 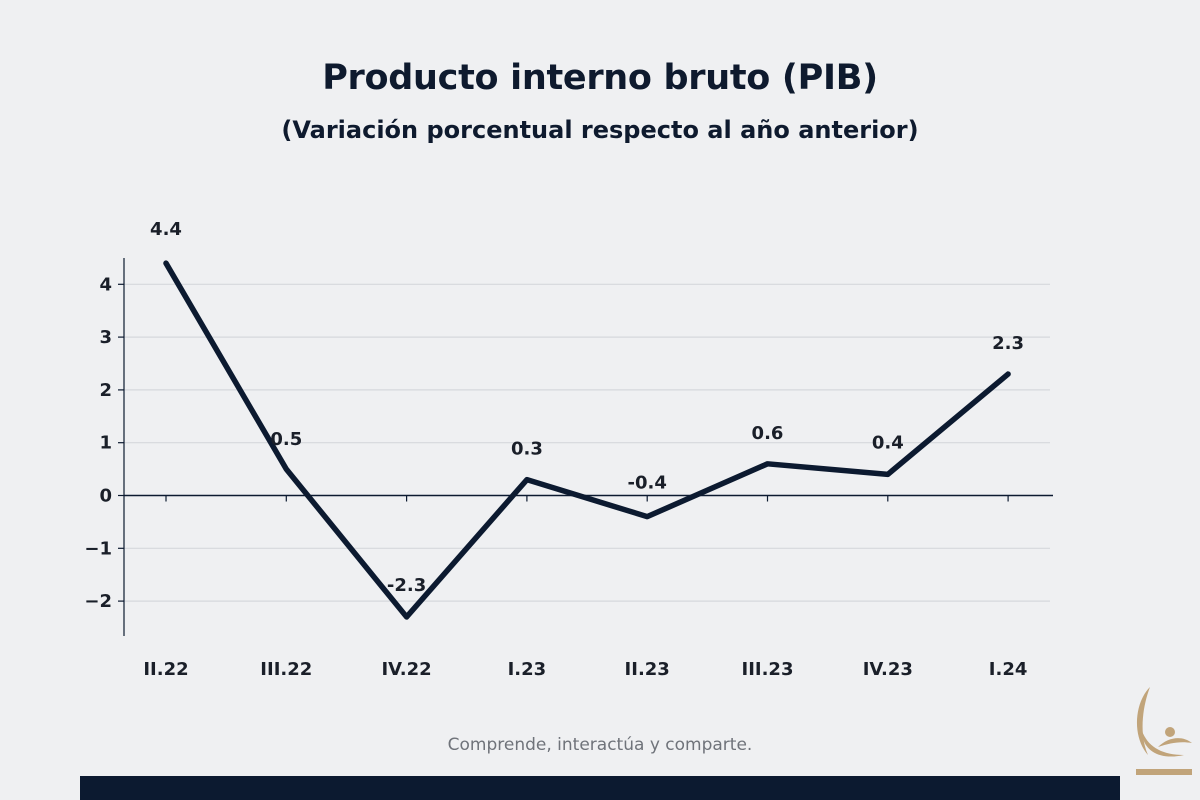 I want to click on y-tick-label: 3, so click(x=105, y=337).